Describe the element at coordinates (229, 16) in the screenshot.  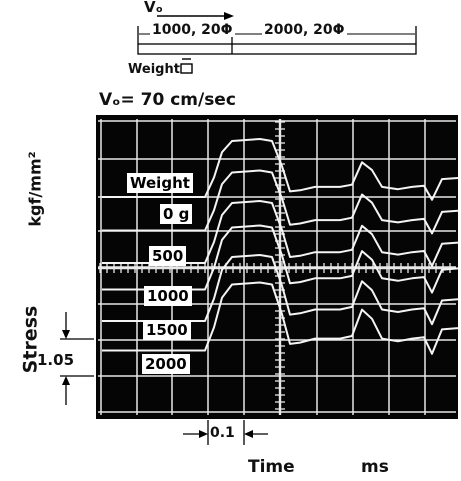
I see `velocity-arrowhead` at that location.